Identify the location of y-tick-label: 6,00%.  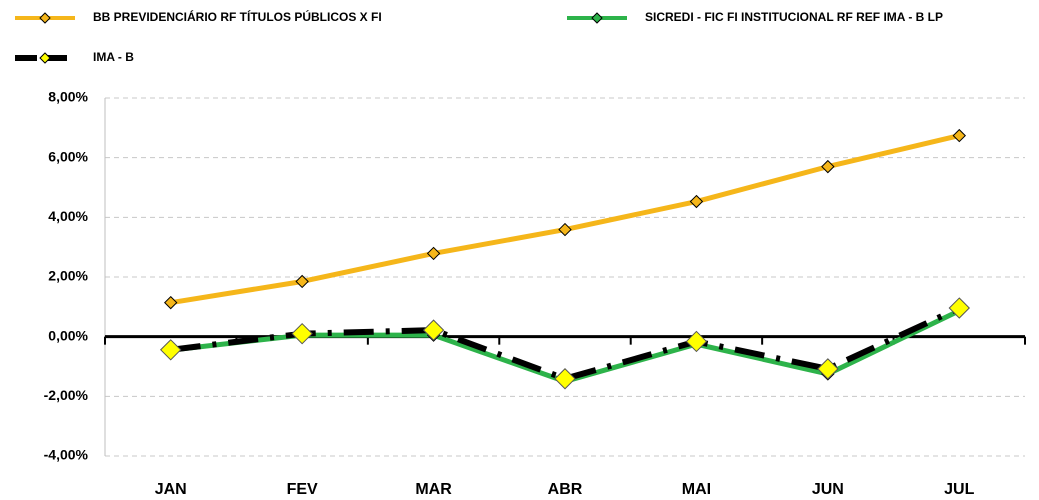
(68, 156).